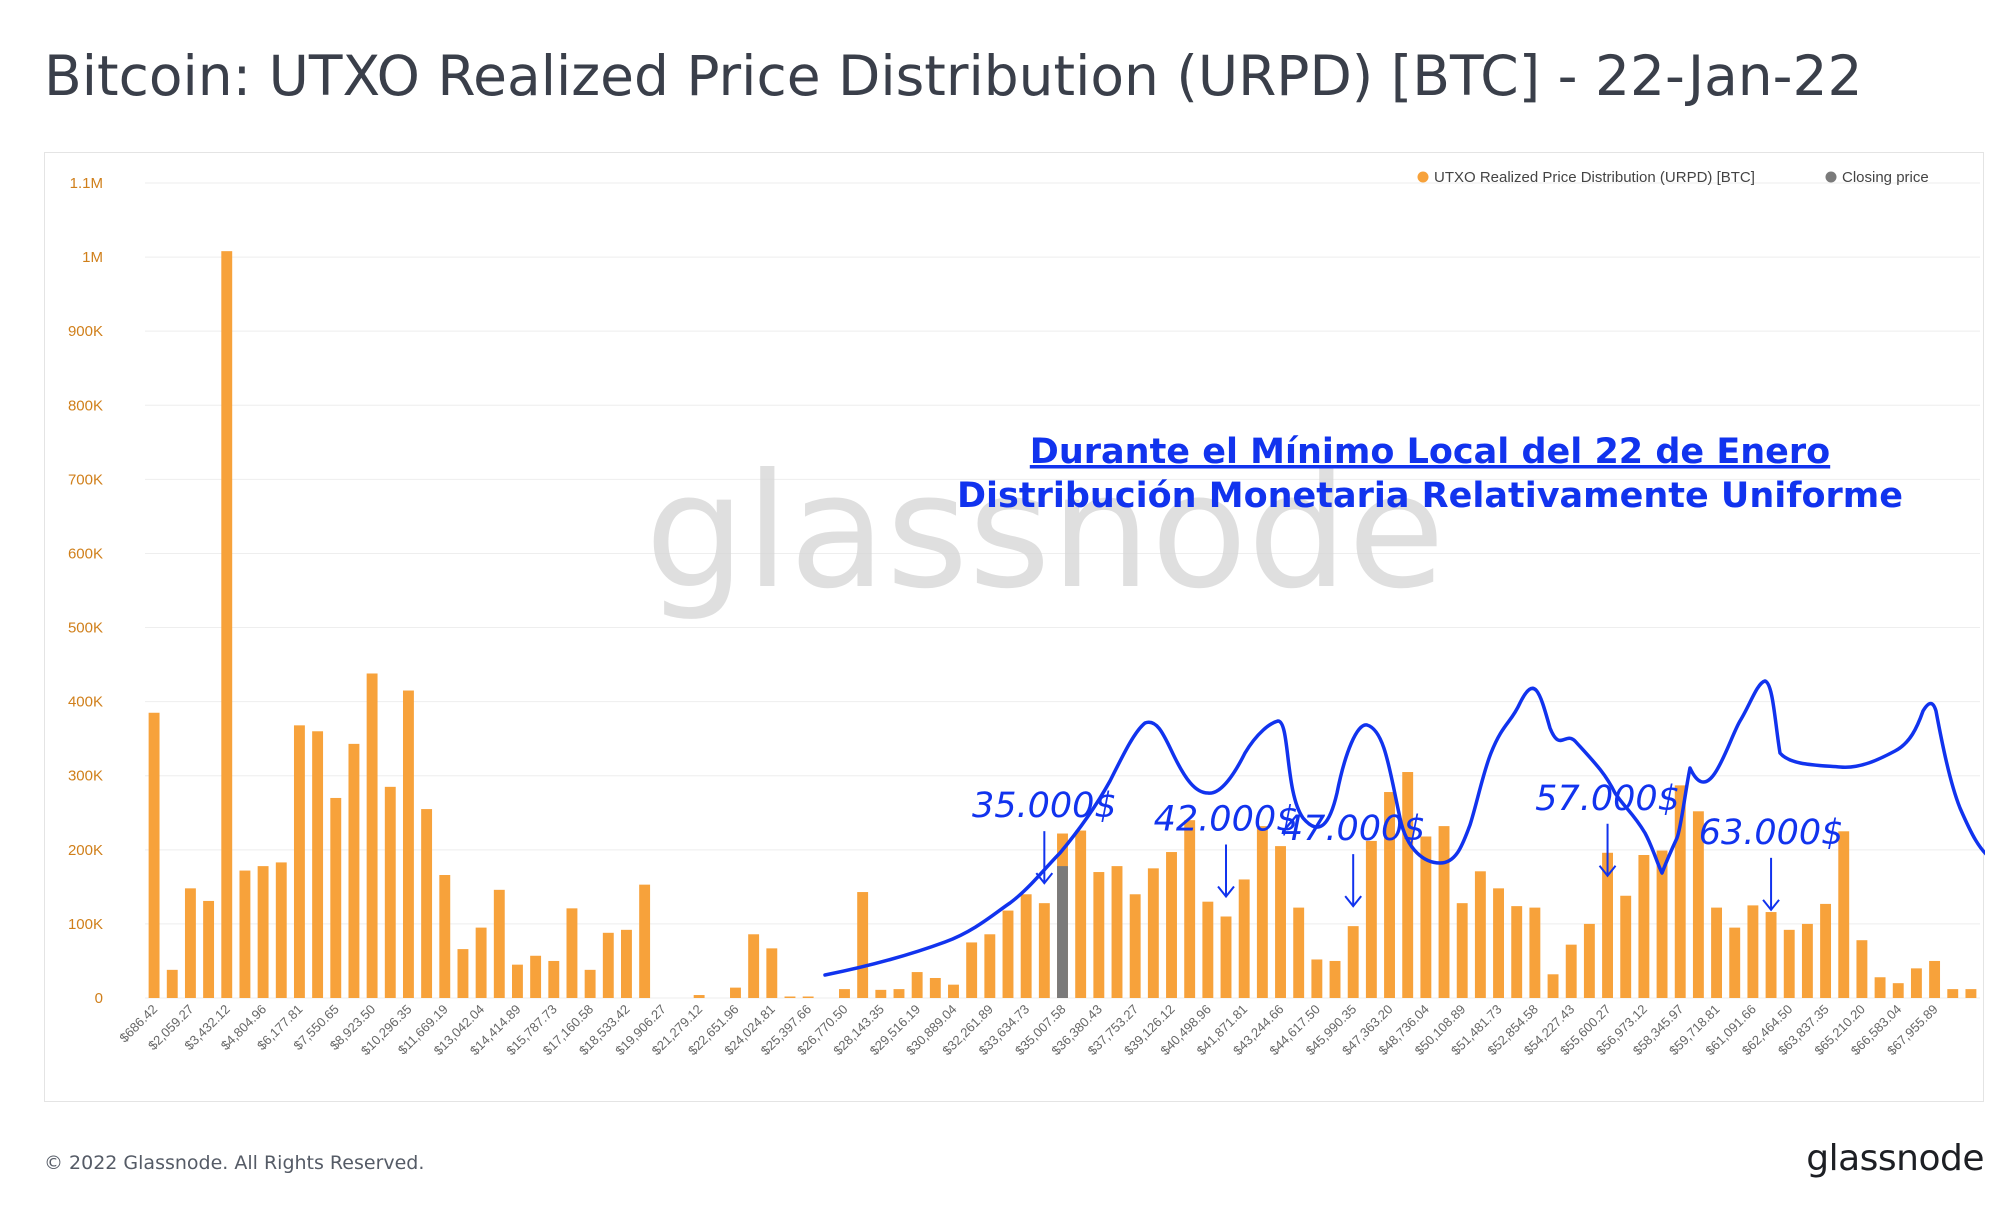  I want to click on watermark-text: glassnode, so click(1045, 532).